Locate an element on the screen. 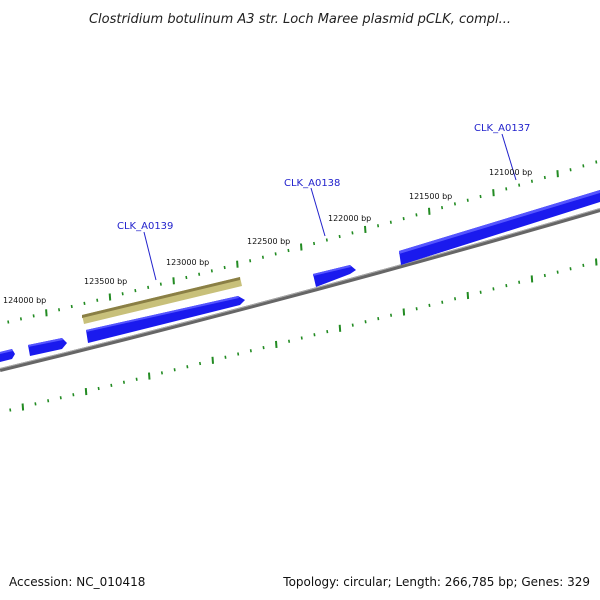 The height and width of the screenshot is (600, 600). gene-feature-clk-a0137 is located at coordinates (499, 227).